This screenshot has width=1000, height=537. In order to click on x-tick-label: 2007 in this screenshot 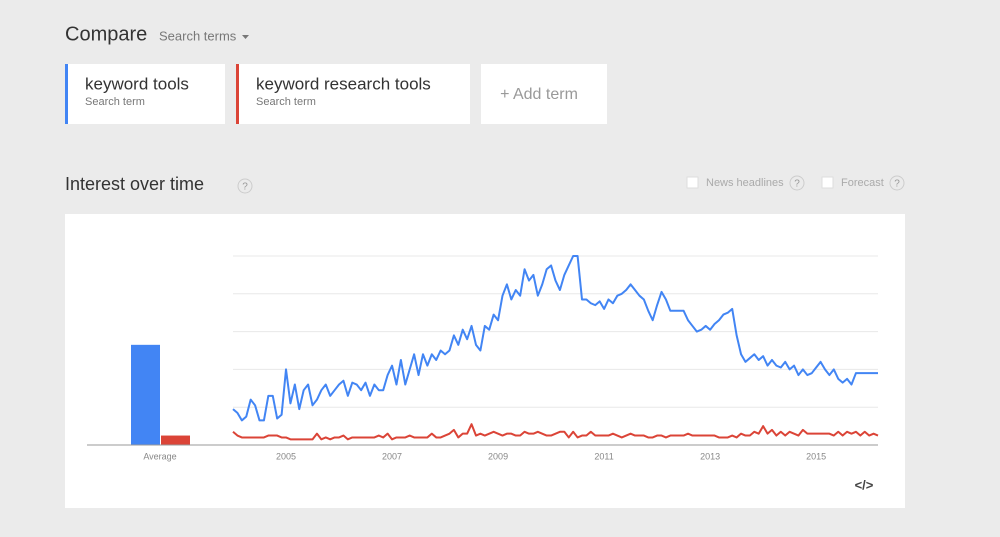, I will do `click(392, 456)`.